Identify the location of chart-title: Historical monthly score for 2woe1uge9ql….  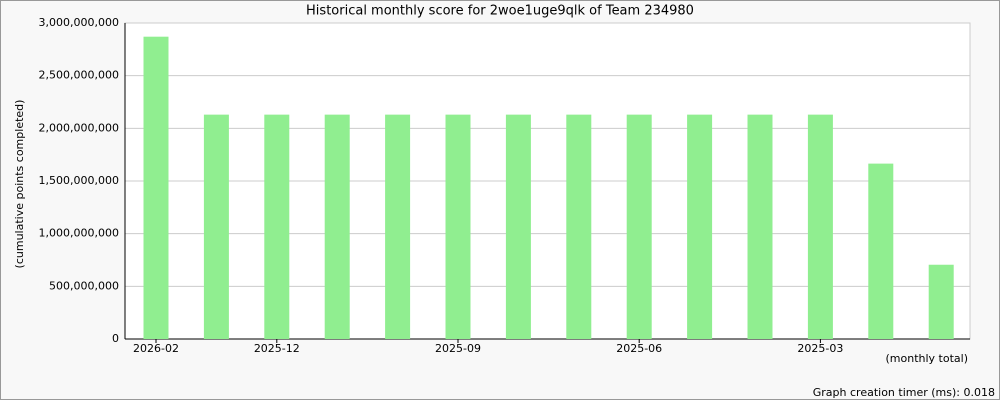
(500, 11).